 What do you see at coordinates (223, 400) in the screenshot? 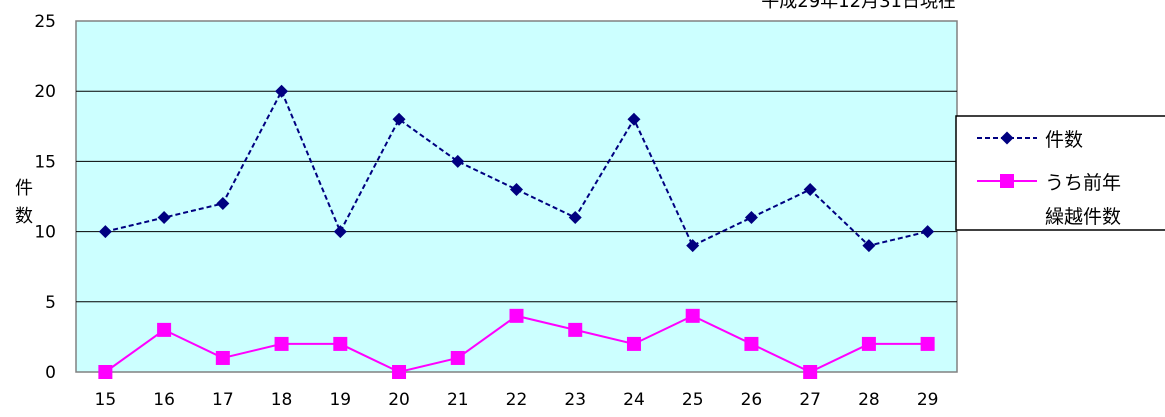
I see `x-tick-label: 17` at bounding box center [223, 400].